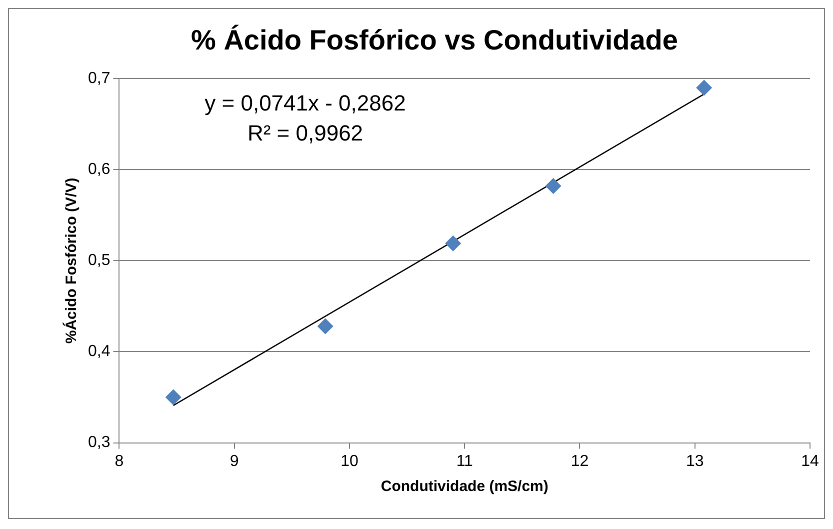  Describe the element at coordinates (349, 461) in the screenshot. I see `x-tick-label: 10` at that location.